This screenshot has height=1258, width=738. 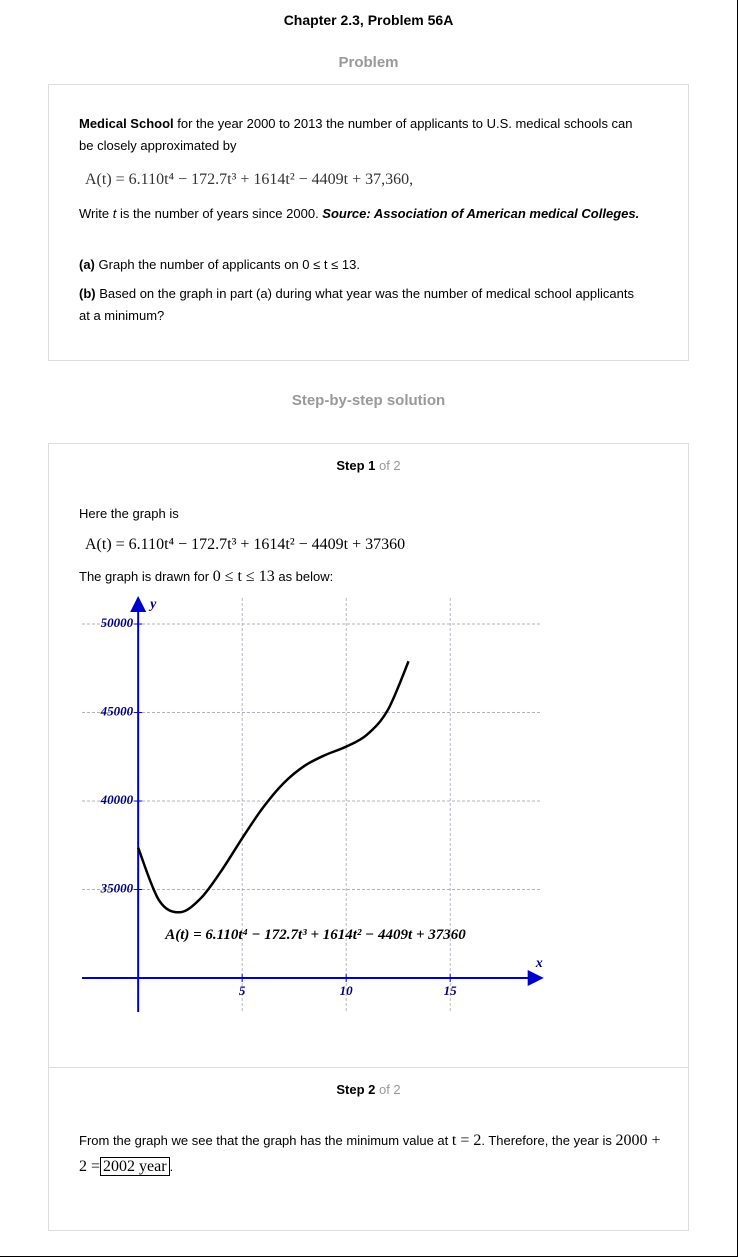 I want to click on page-title: Chapter 2.3, Problem 56A, so click(x=368, y=20).